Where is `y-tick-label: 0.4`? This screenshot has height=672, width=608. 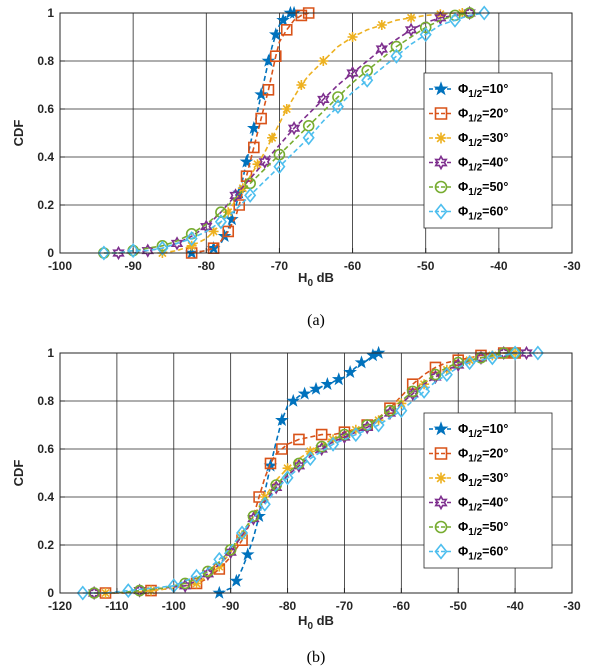
y-tick-label: 0.4 is located at coordinates (45, 497).